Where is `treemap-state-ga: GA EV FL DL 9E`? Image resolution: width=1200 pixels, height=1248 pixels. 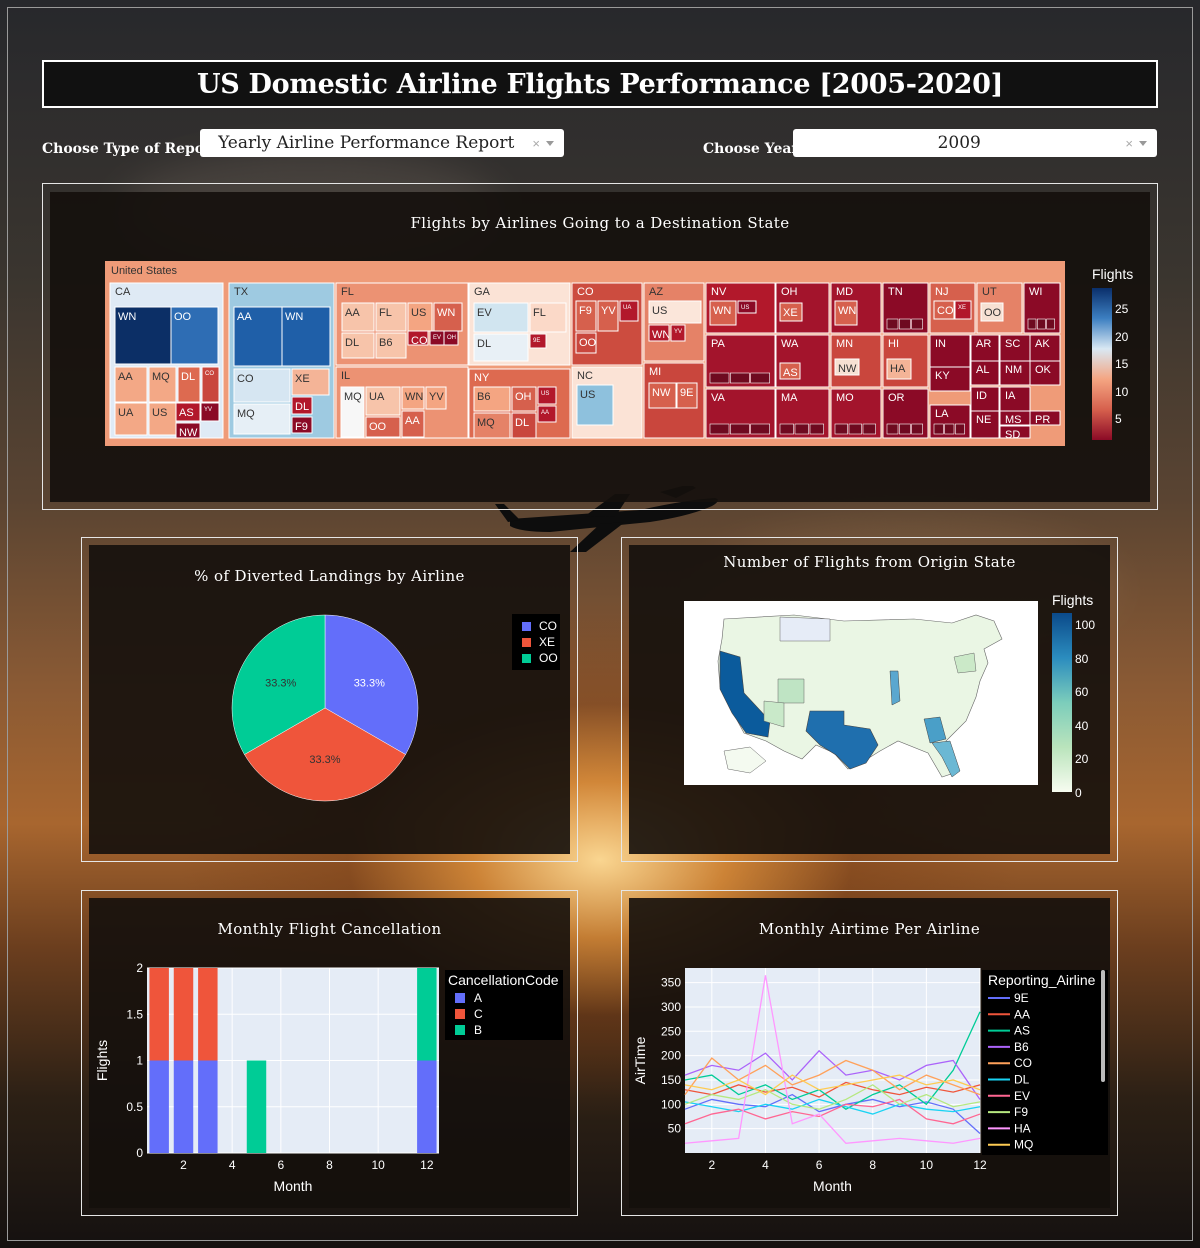 treemap-state-ga: GA EV FL DL 9E is located at coordinates (519, 324).